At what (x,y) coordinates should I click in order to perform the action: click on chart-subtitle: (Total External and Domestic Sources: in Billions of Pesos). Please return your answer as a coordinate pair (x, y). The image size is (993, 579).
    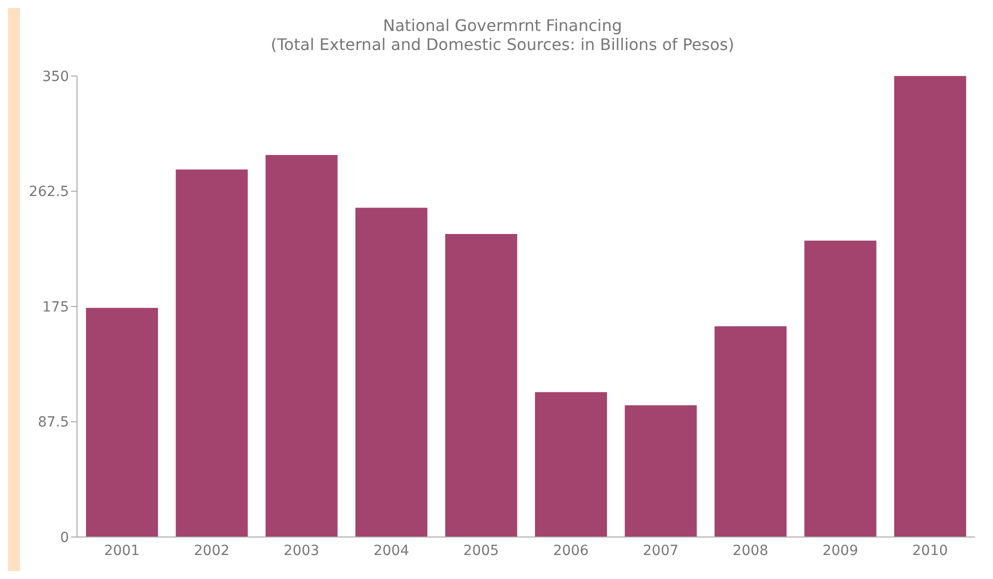
    Looking at the image, I should click on (503, 44).